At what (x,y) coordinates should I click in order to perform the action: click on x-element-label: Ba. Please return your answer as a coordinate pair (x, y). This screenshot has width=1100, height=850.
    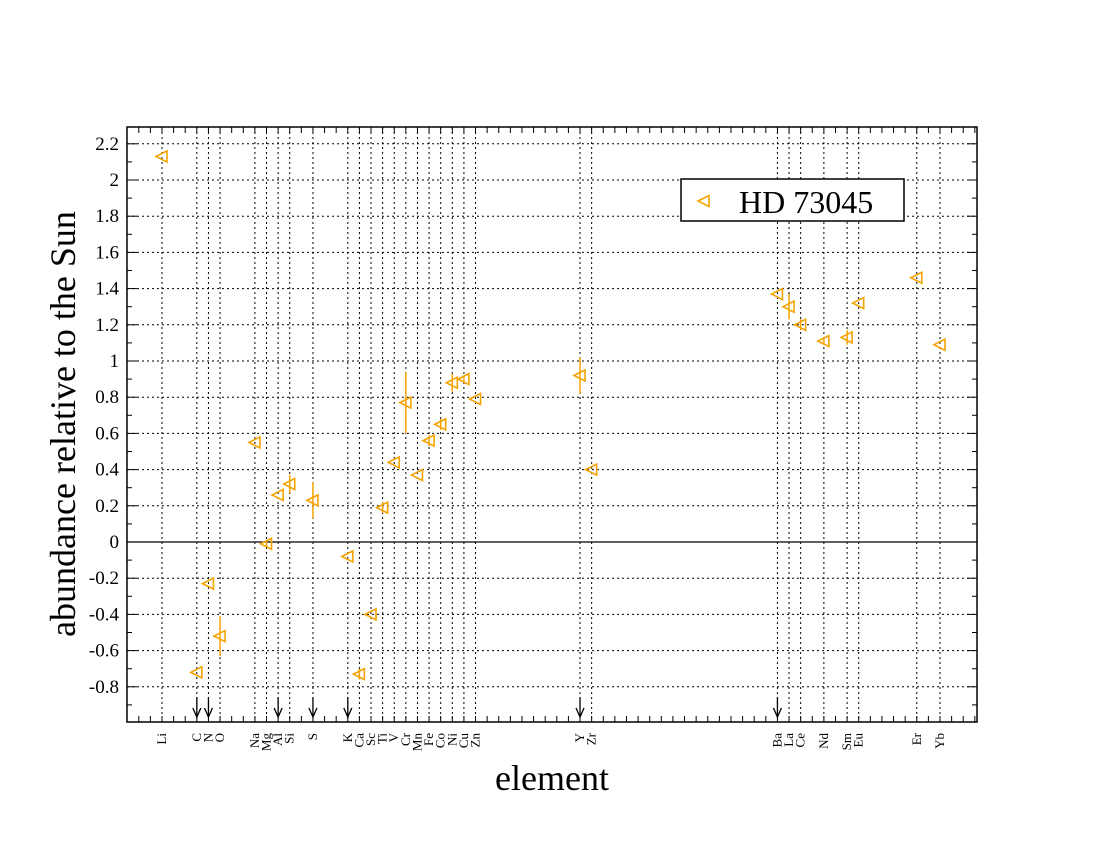
    Looking at the image, I should click on (776, 740).